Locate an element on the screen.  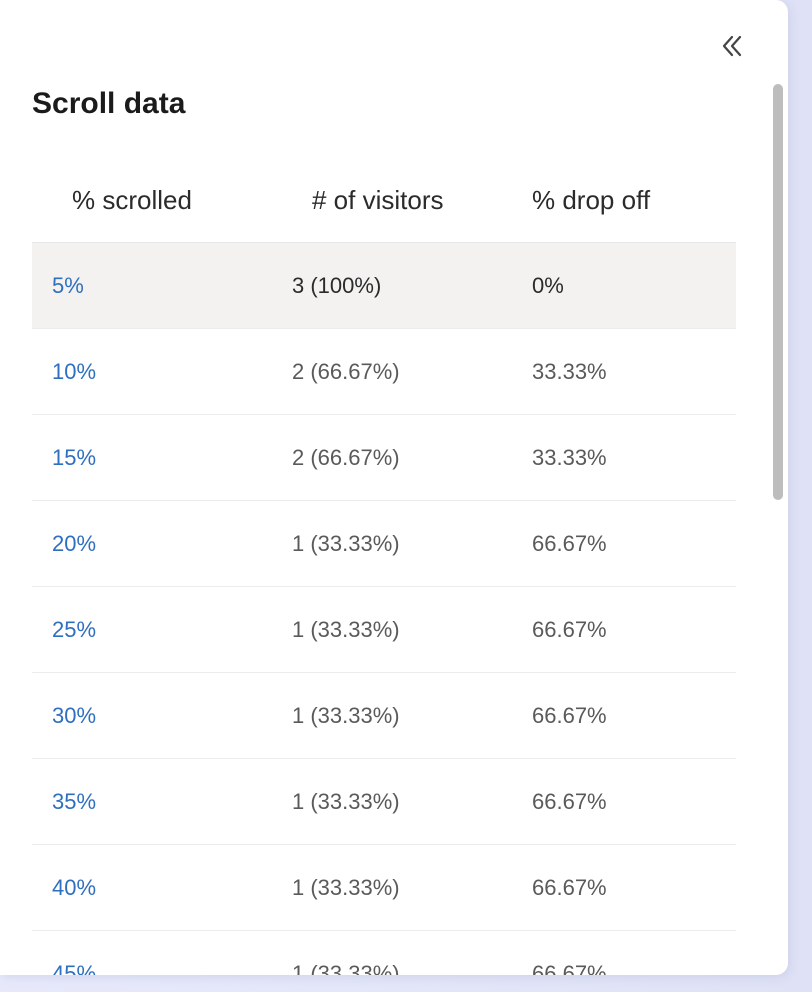
table-row: 5% 3 (100%) 0% is located at coordinates (384, 286).